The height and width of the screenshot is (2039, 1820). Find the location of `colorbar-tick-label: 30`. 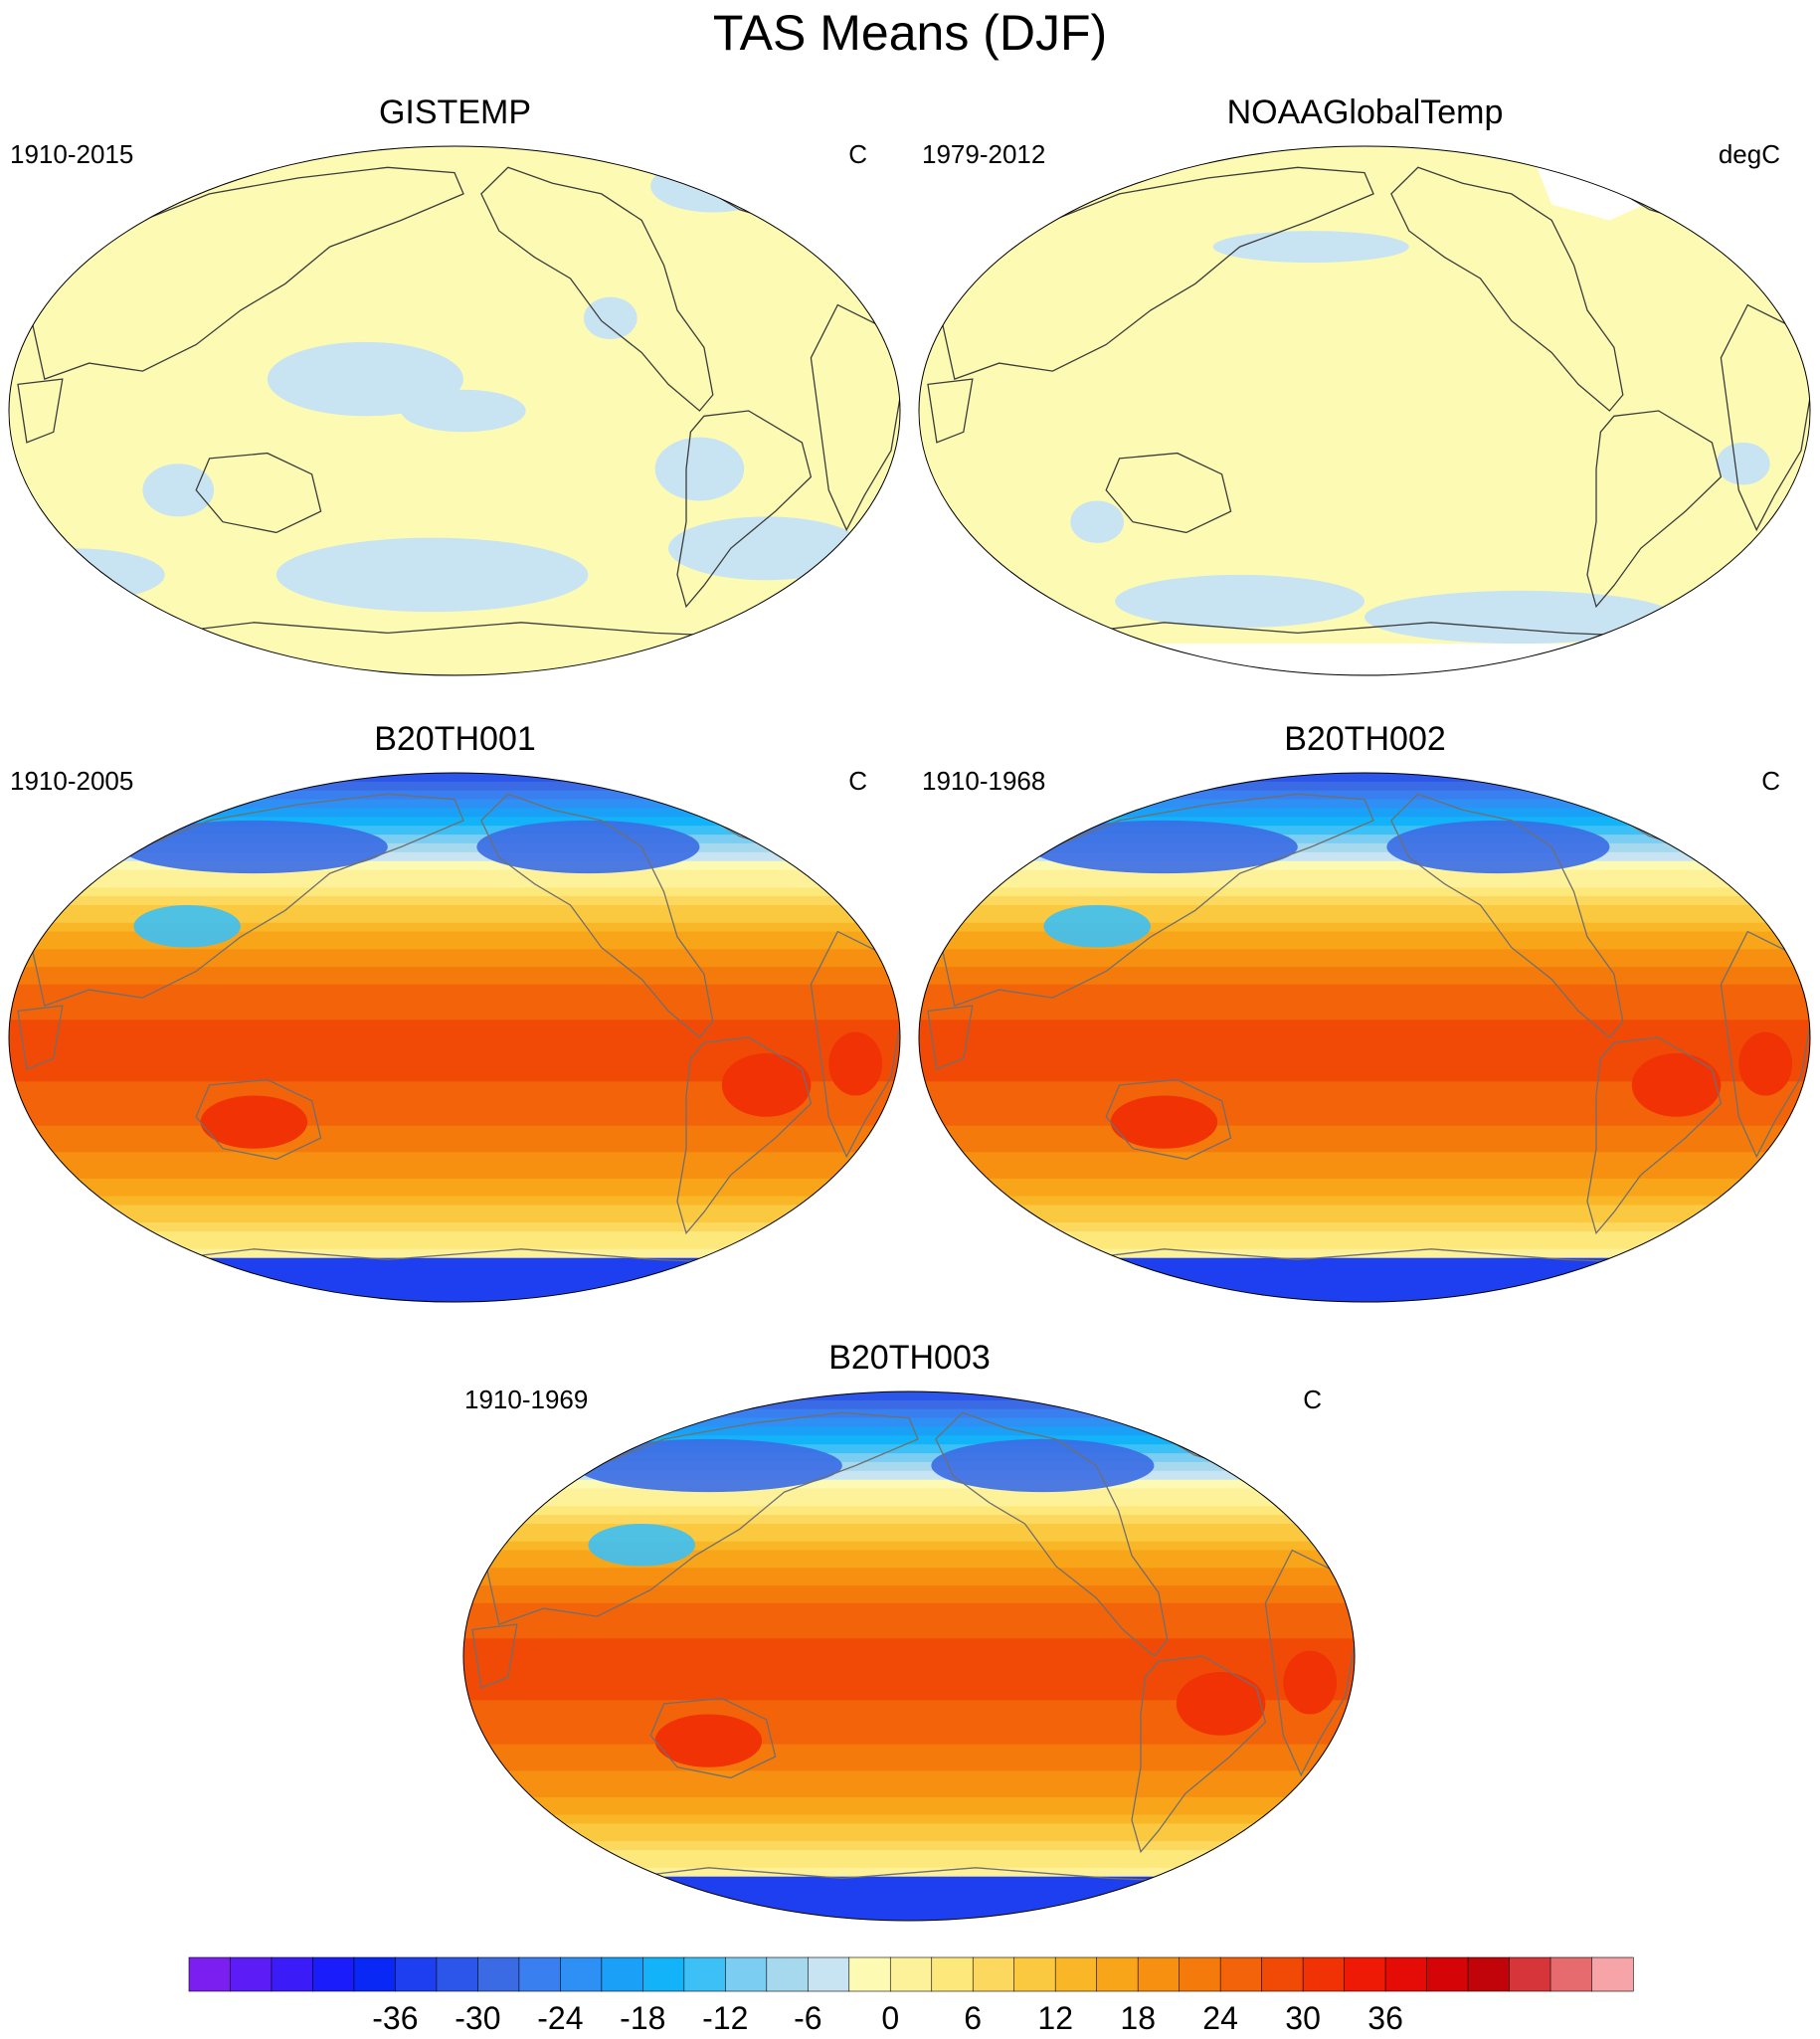

colorbar-tick-label: 30 is located at coordinates (1303, 2018).